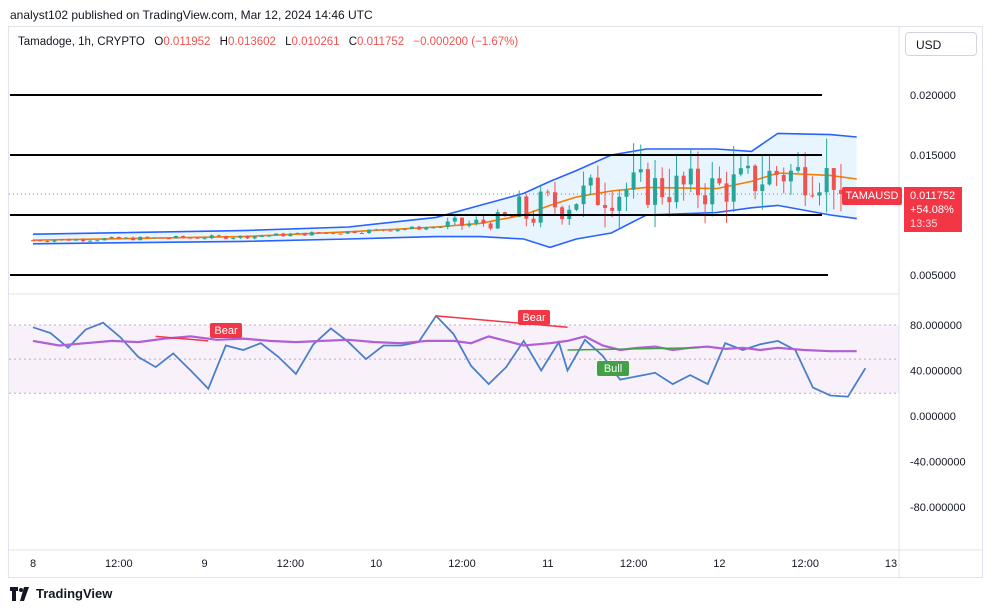 The width and height of the screenshot is (994, 613). What do you see at coordinates (534, 317) in the screenshot?
I see `bear-signal-2-bg` at bounding box center [534, 317].